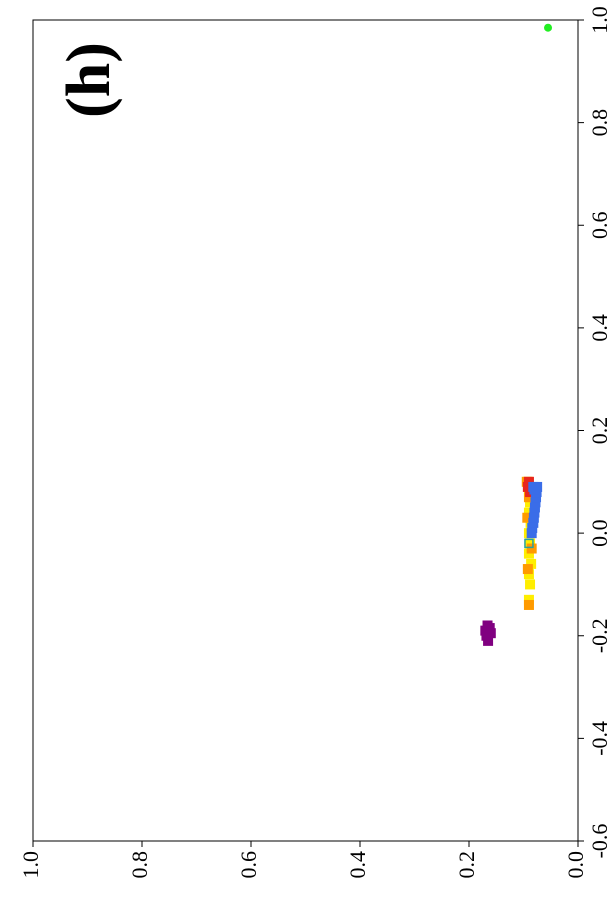 The height and width of the screenshot is (922, 613). Describe the element at coordinates (357, 865) in the screenshot. I see `y-tick-label: 0.4` at that location.